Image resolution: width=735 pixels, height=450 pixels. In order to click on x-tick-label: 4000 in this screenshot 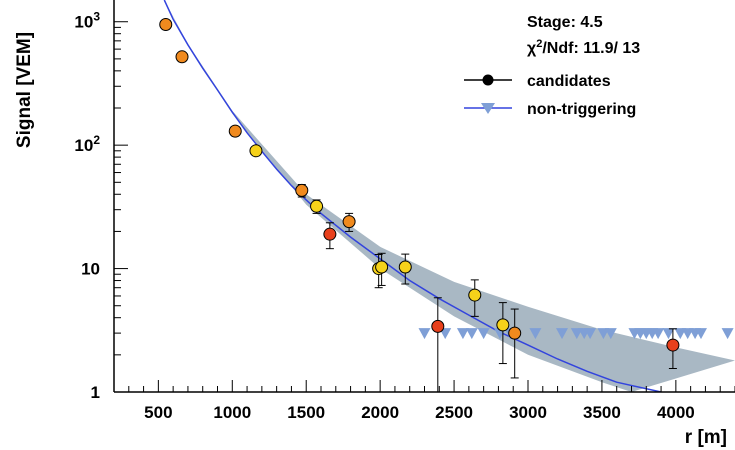, I will do `click(676, 412)`.